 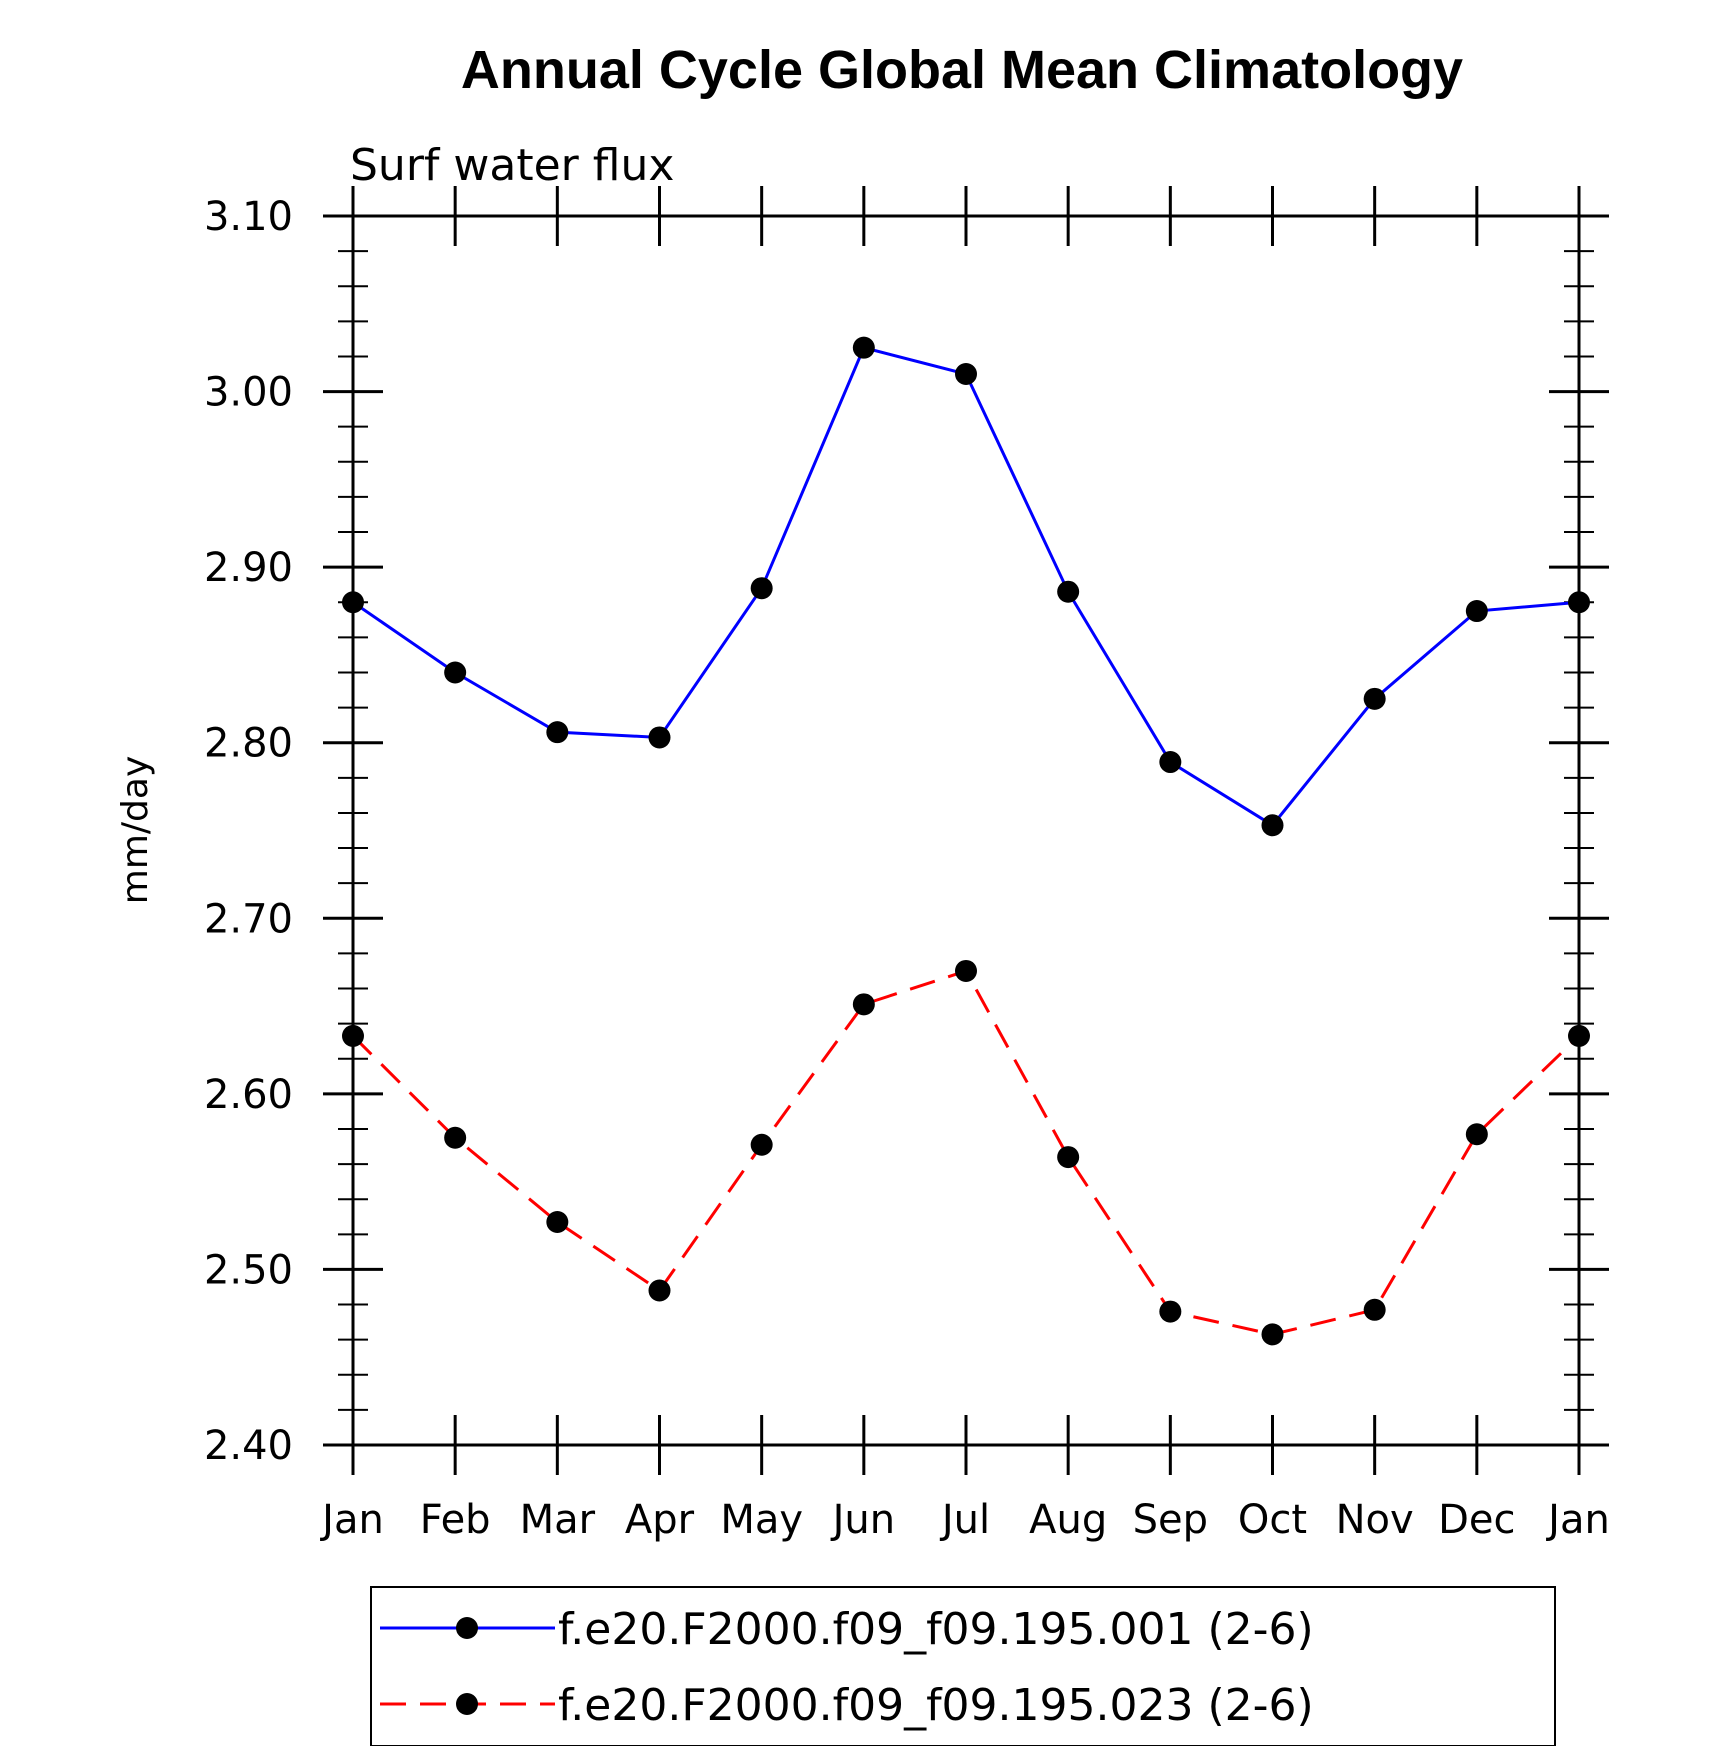 What do you see at coordinates (248, 1095) in the screenshot?
I see `y-tick-label: 2.60` at bounding box center [248, 1095].